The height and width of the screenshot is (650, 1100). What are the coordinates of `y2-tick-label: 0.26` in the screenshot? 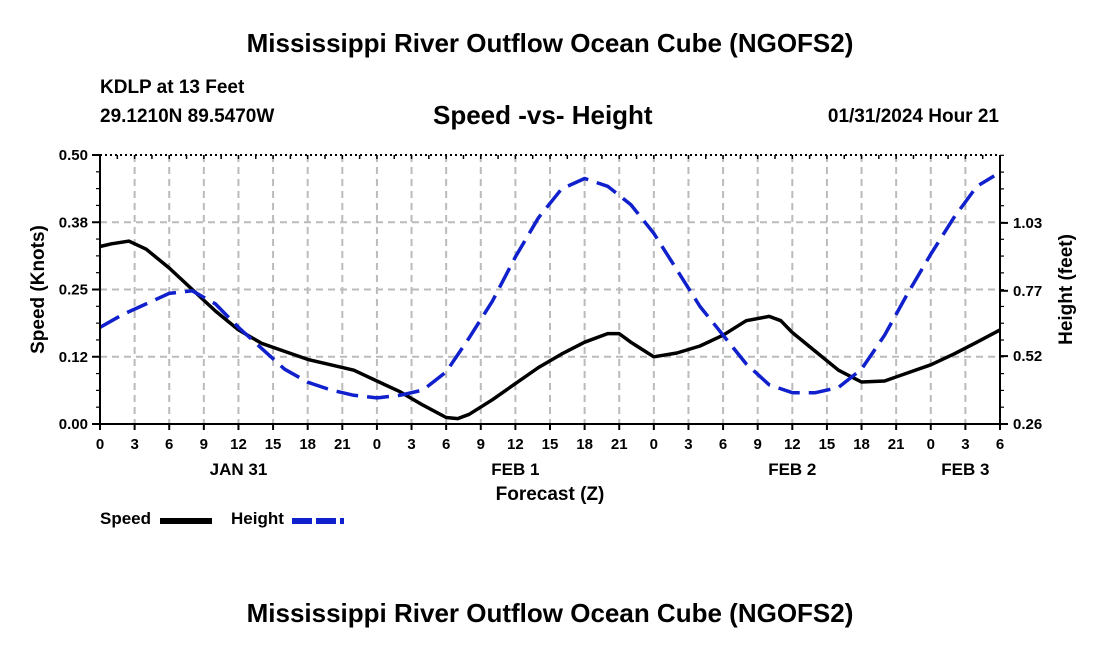 It's located at (1027, 424).